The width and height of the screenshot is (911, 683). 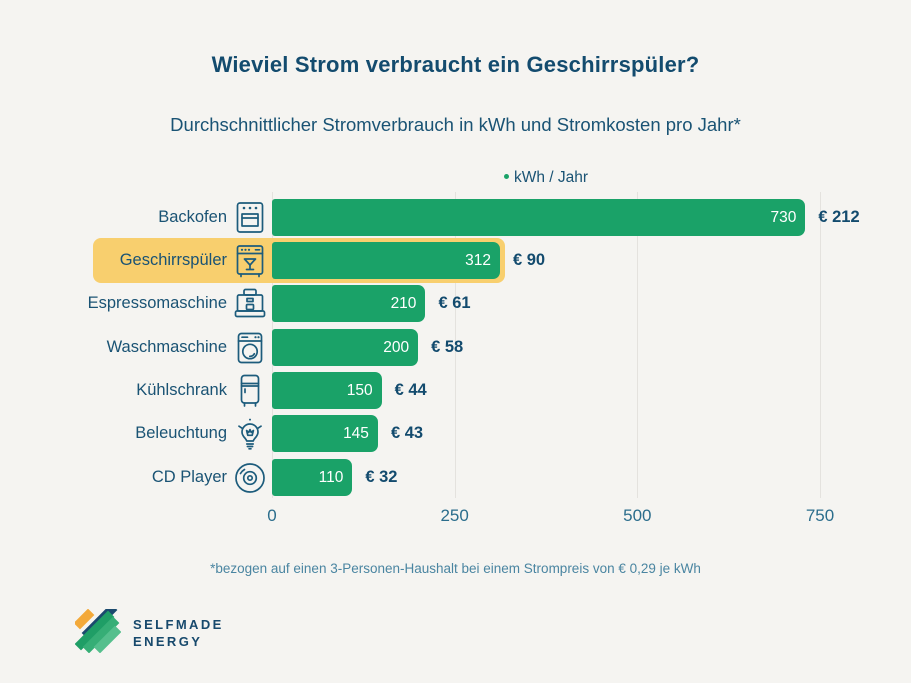 What do you see at coordinates (381, 477) in the screenshot?
I see `cost-label: € 32` at bounding box center [381, 477].